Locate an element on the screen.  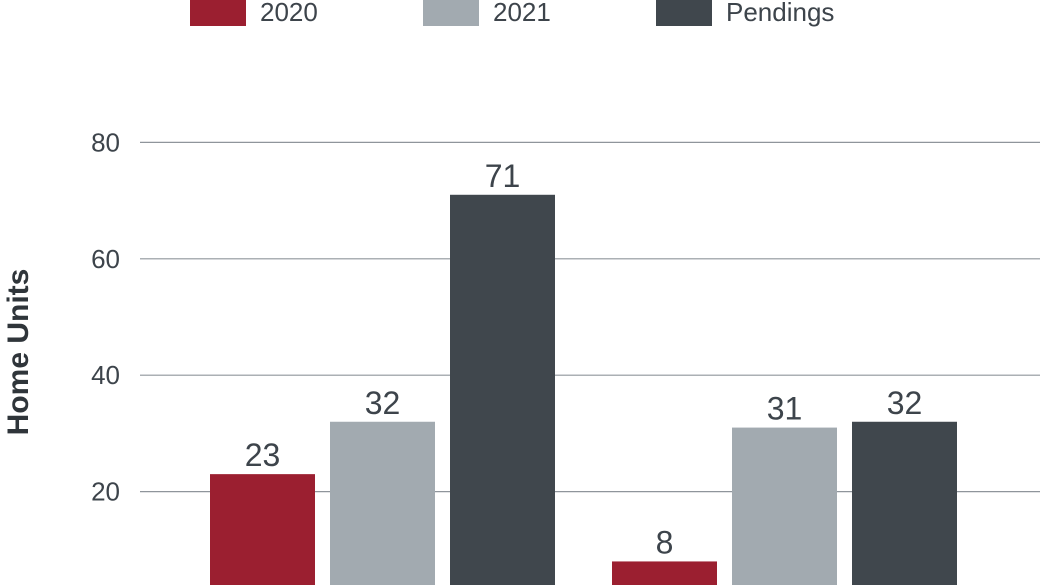
legend-label-2020: 2020 is located at coordinates (289, 13).